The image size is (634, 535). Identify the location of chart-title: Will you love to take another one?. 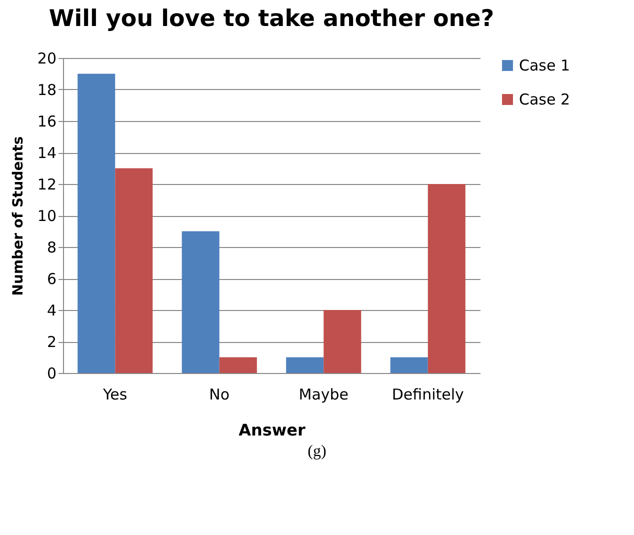
(271, 19).